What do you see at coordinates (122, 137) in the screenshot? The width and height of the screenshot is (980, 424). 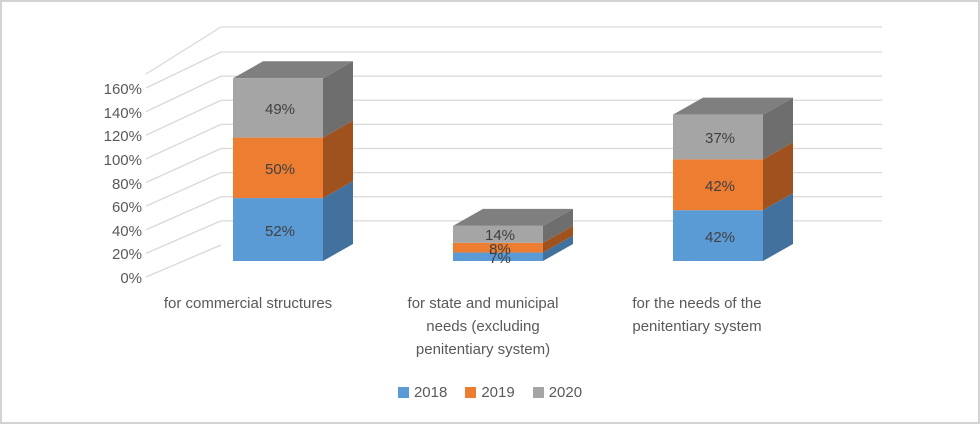 I see `y-axis-tick-label: 120%` at bounding box center [122, 137].